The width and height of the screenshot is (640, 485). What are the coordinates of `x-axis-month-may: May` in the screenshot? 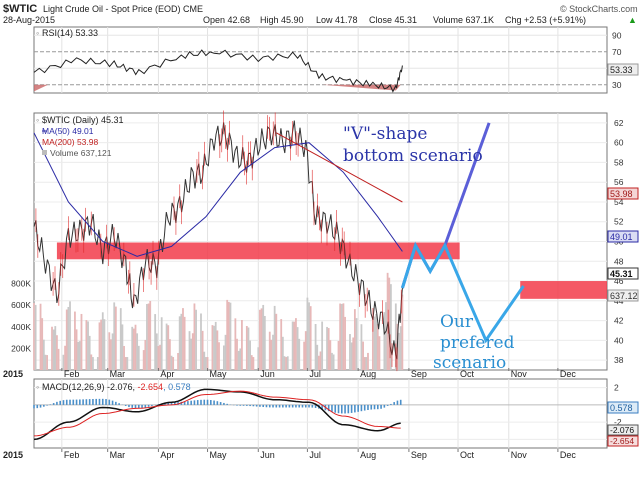 It's located at (219, 455).